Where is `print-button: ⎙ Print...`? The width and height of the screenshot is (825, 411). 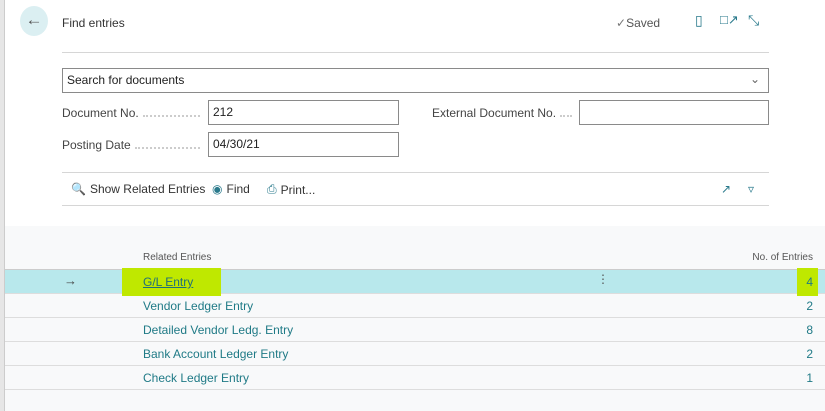 print-button: ⎙ Print... is located at coordinates (291, 189).